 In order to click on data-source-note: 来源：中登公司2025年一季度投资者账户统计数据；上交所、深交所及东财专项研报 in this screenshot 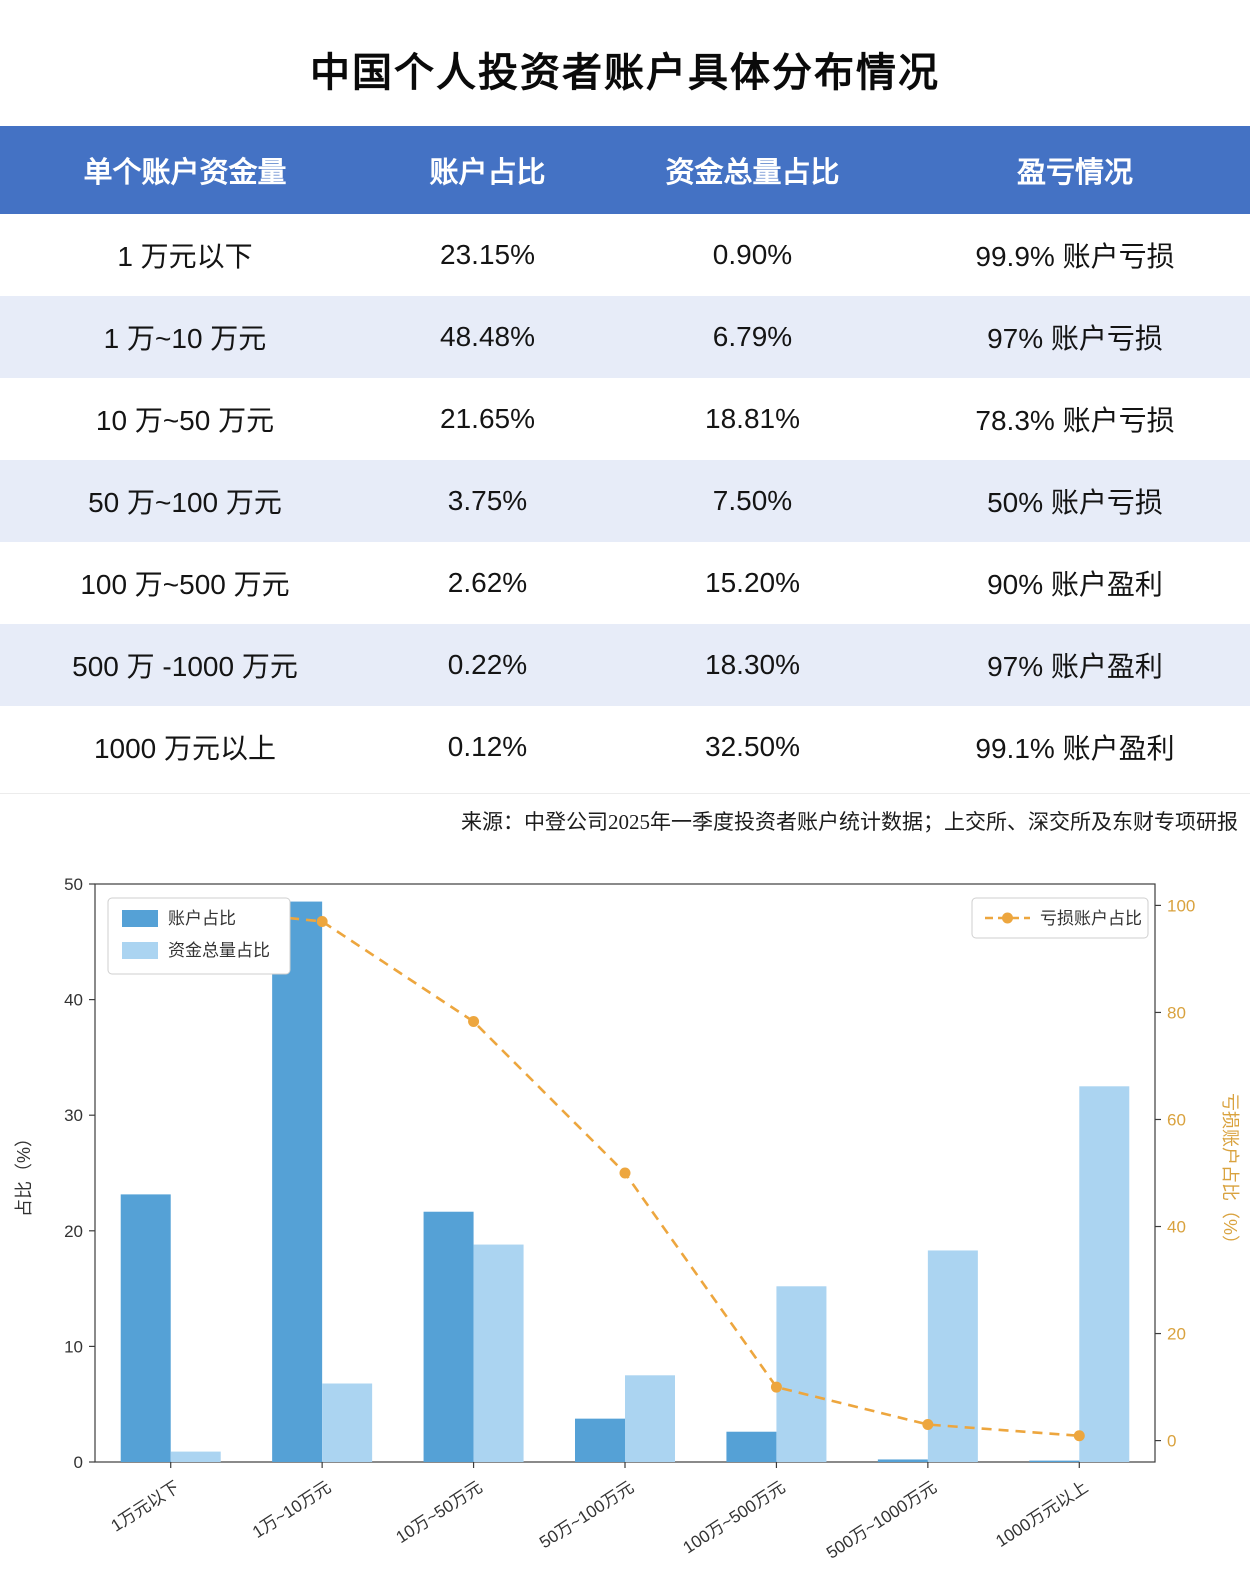, I will do `click(625, 814)`.